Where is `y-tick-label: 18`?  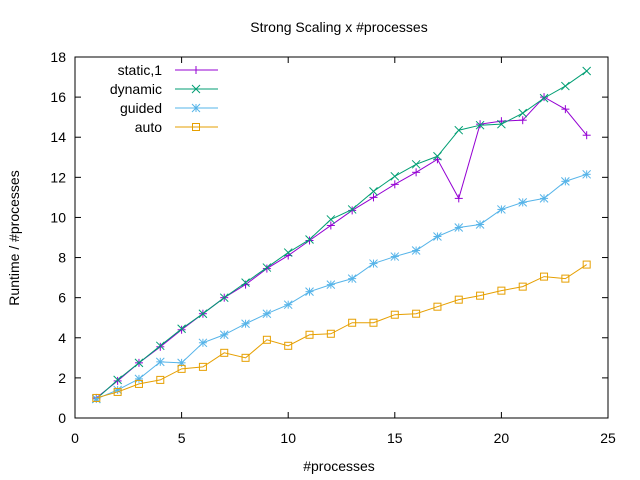 y-tick-label: 18 is located at coordinates (58, 57).